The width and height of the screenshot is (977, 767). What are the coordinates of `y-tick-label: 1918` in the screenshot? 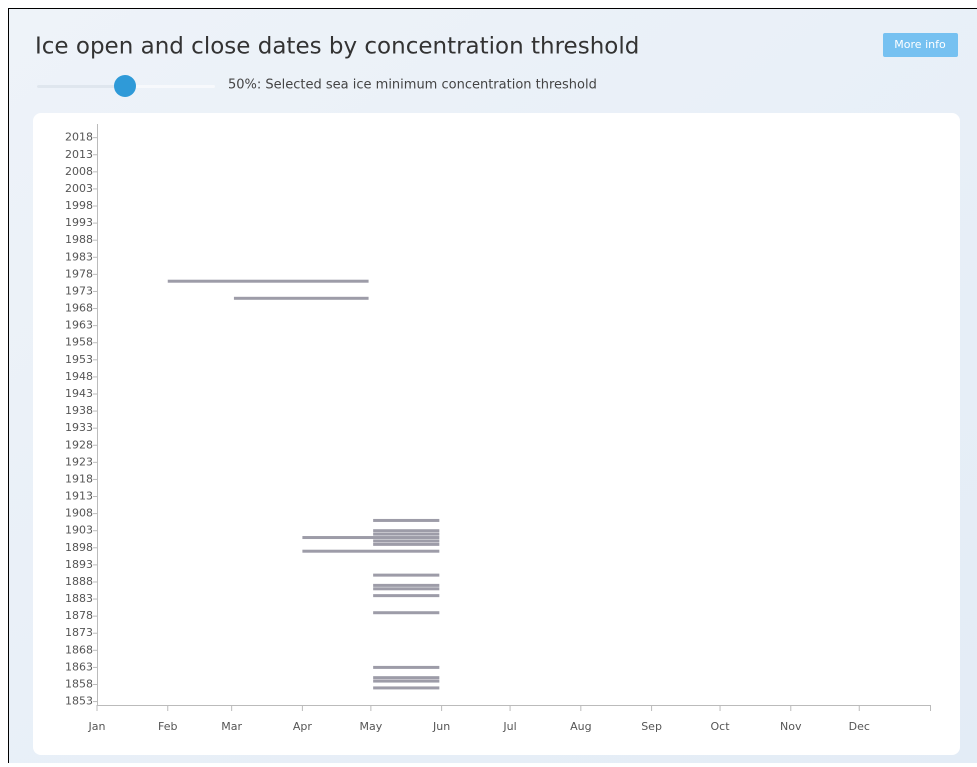 It's located at (79, 478).